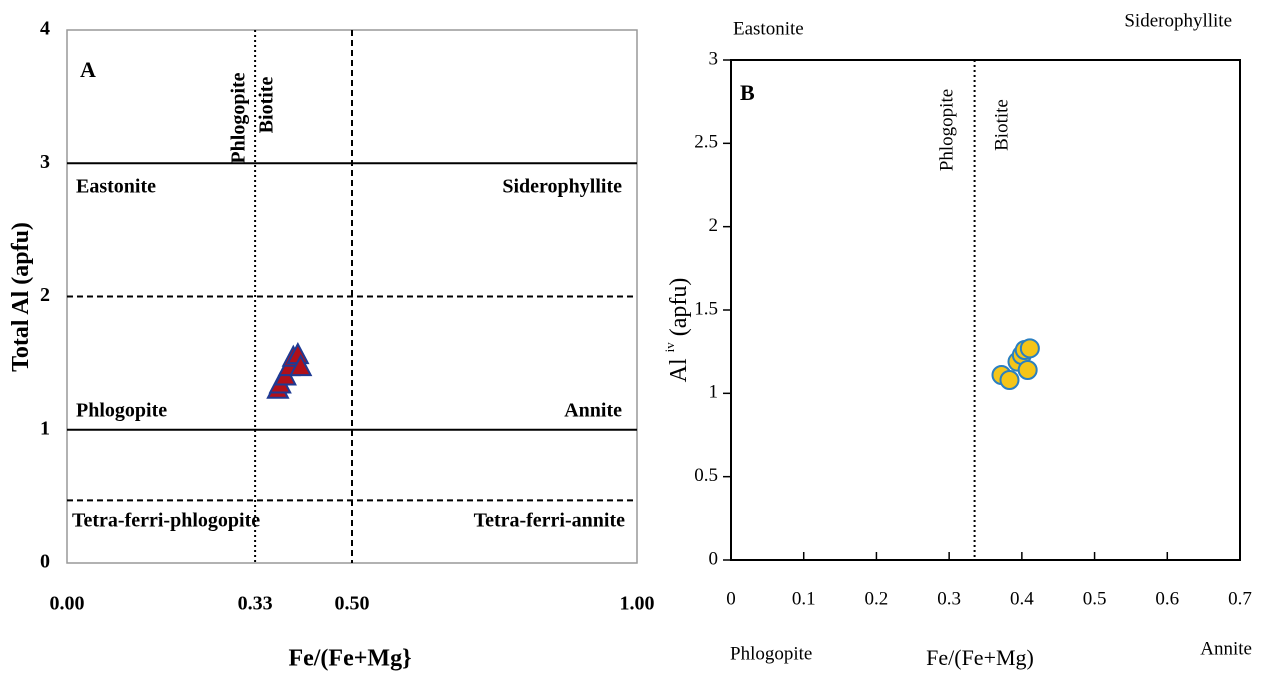  I want to click on x-tick-label: 0.3, so click(949, 598).